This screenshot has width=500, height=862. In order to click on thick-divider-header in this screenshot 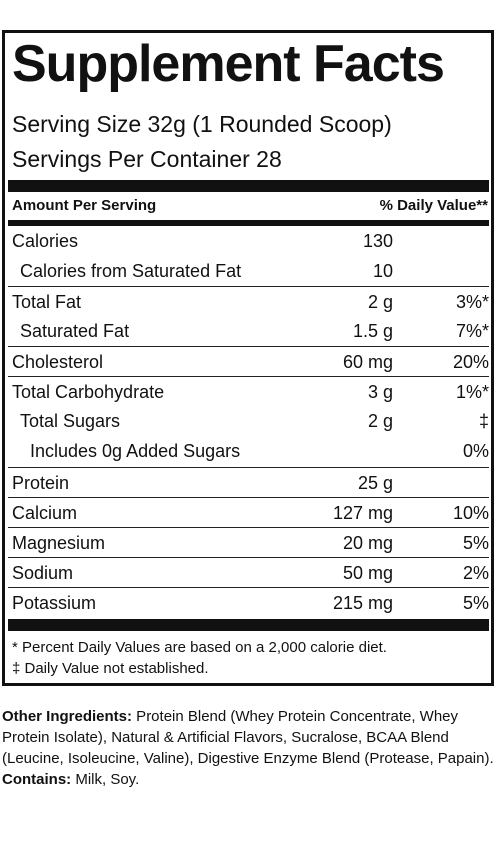, I will do `click(248, 223)`.